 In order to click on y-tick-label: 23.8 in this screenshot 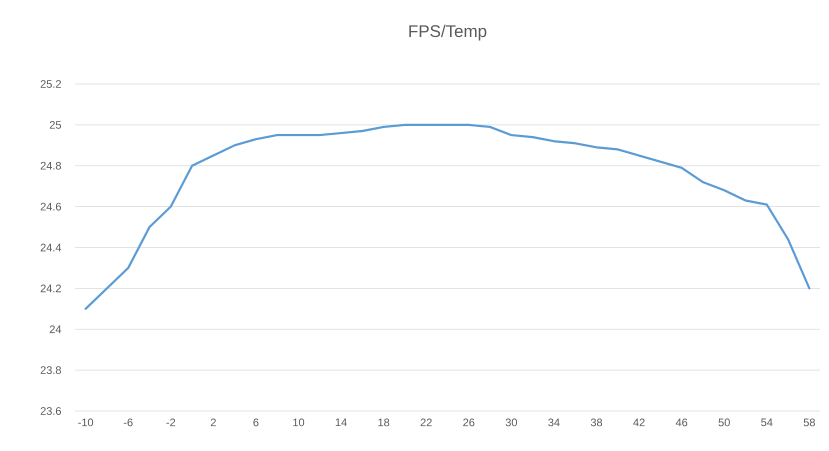, I will do `click(50, 370)`.